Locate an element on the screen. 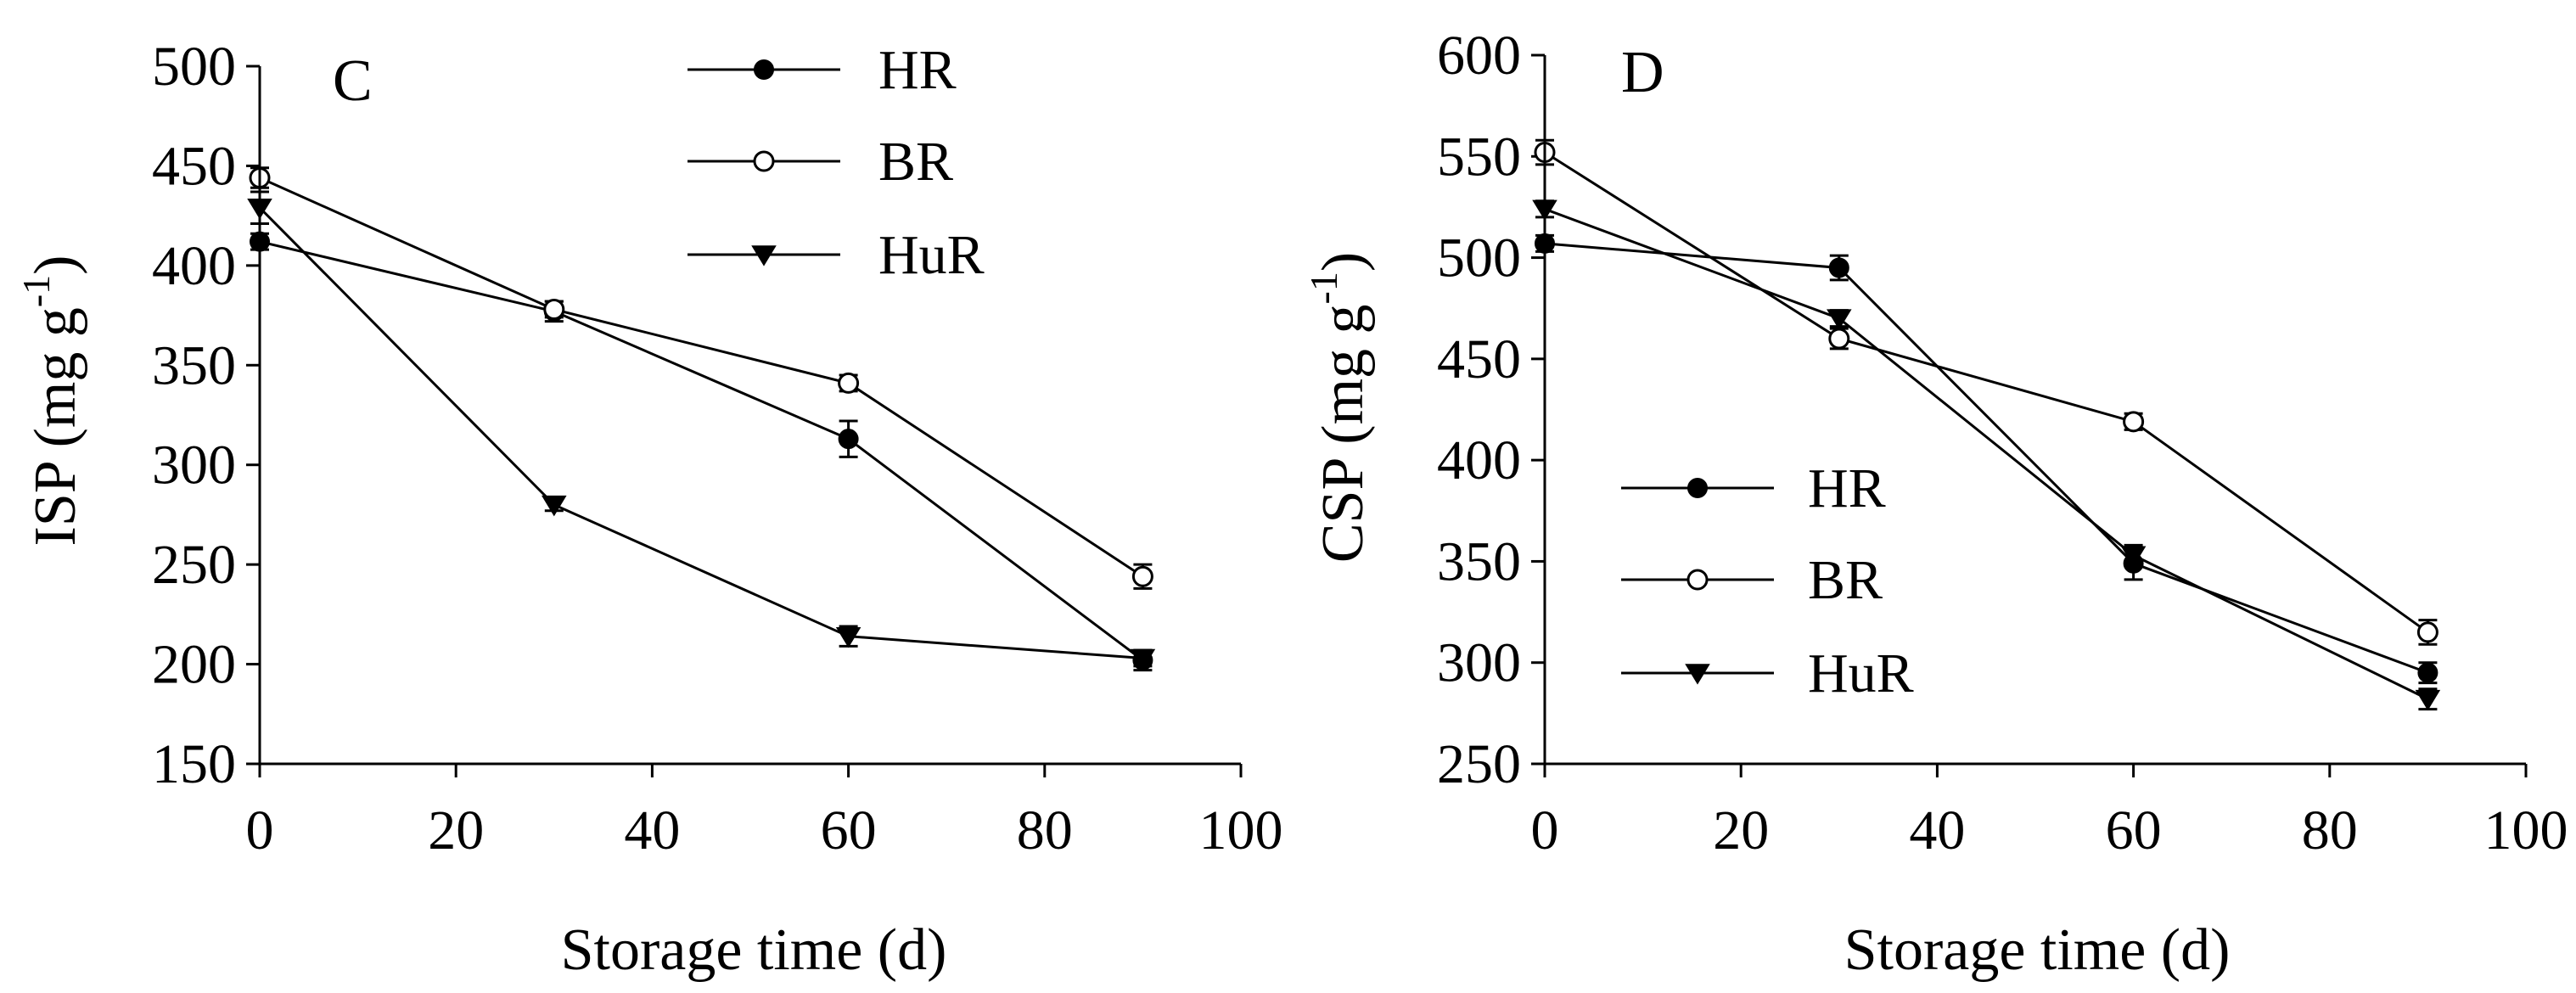 This screenshot has height=993, width=2576. panel-d-y-title-sup: -1 is located at coordinates (1323, 288).